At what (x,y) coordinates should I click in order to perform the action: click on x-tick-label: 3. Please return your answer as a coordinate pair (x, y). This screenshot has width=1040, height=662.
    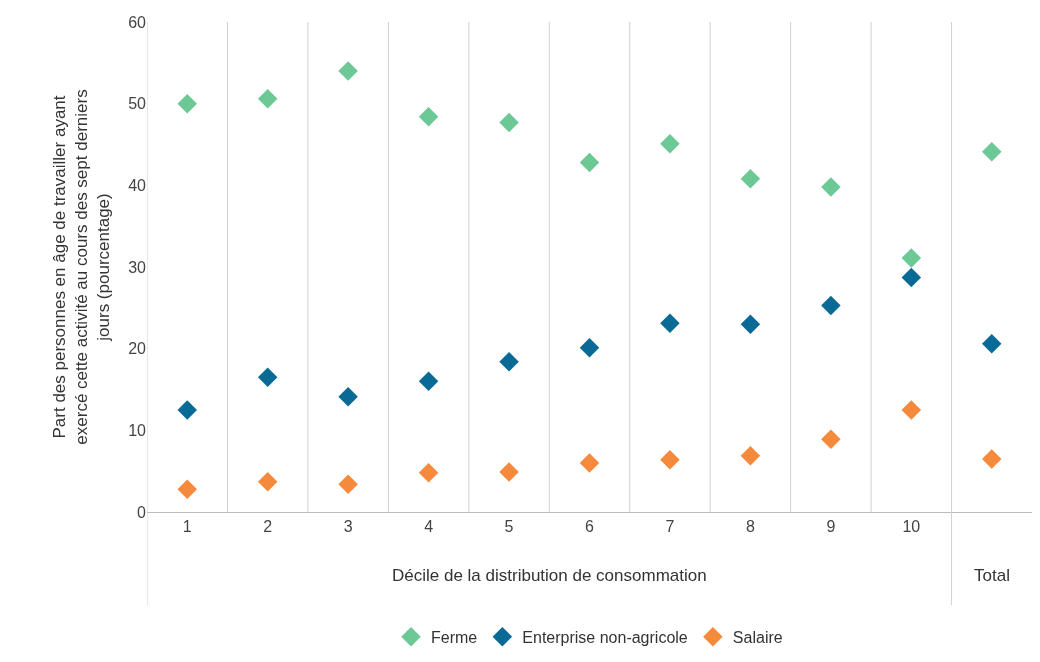
    Looking at the image, I should click on (348, 527).